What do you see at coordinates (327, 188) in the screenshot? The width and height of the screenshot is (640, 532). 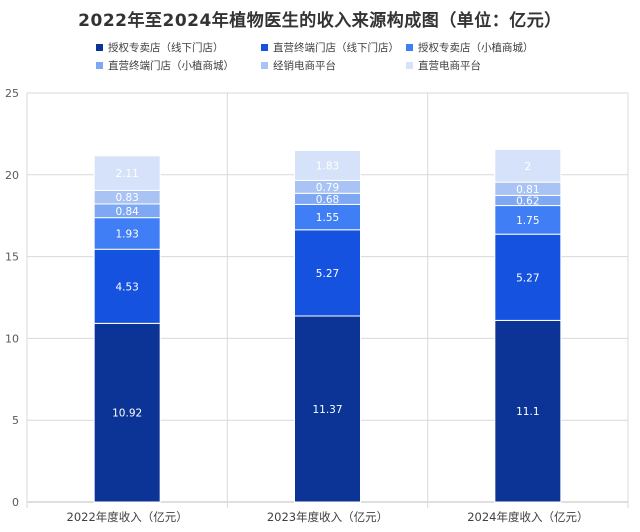 I see `data-label: 0.79` at bounding box center [327, 188].